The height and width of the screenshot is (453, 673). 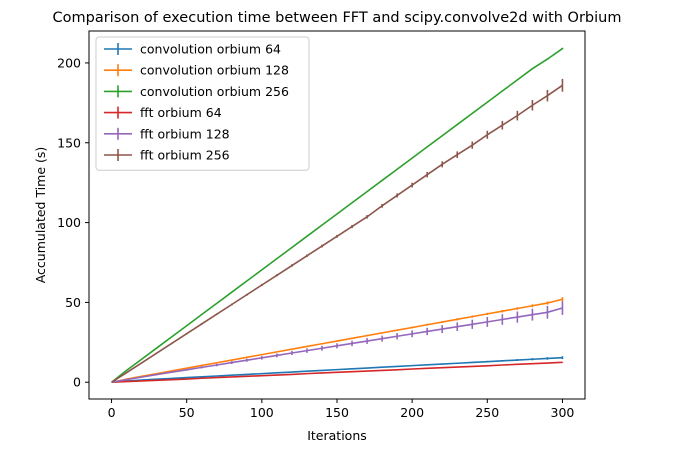 I want to click on x-axis-label: Iterations, so click(x=337, y=435).